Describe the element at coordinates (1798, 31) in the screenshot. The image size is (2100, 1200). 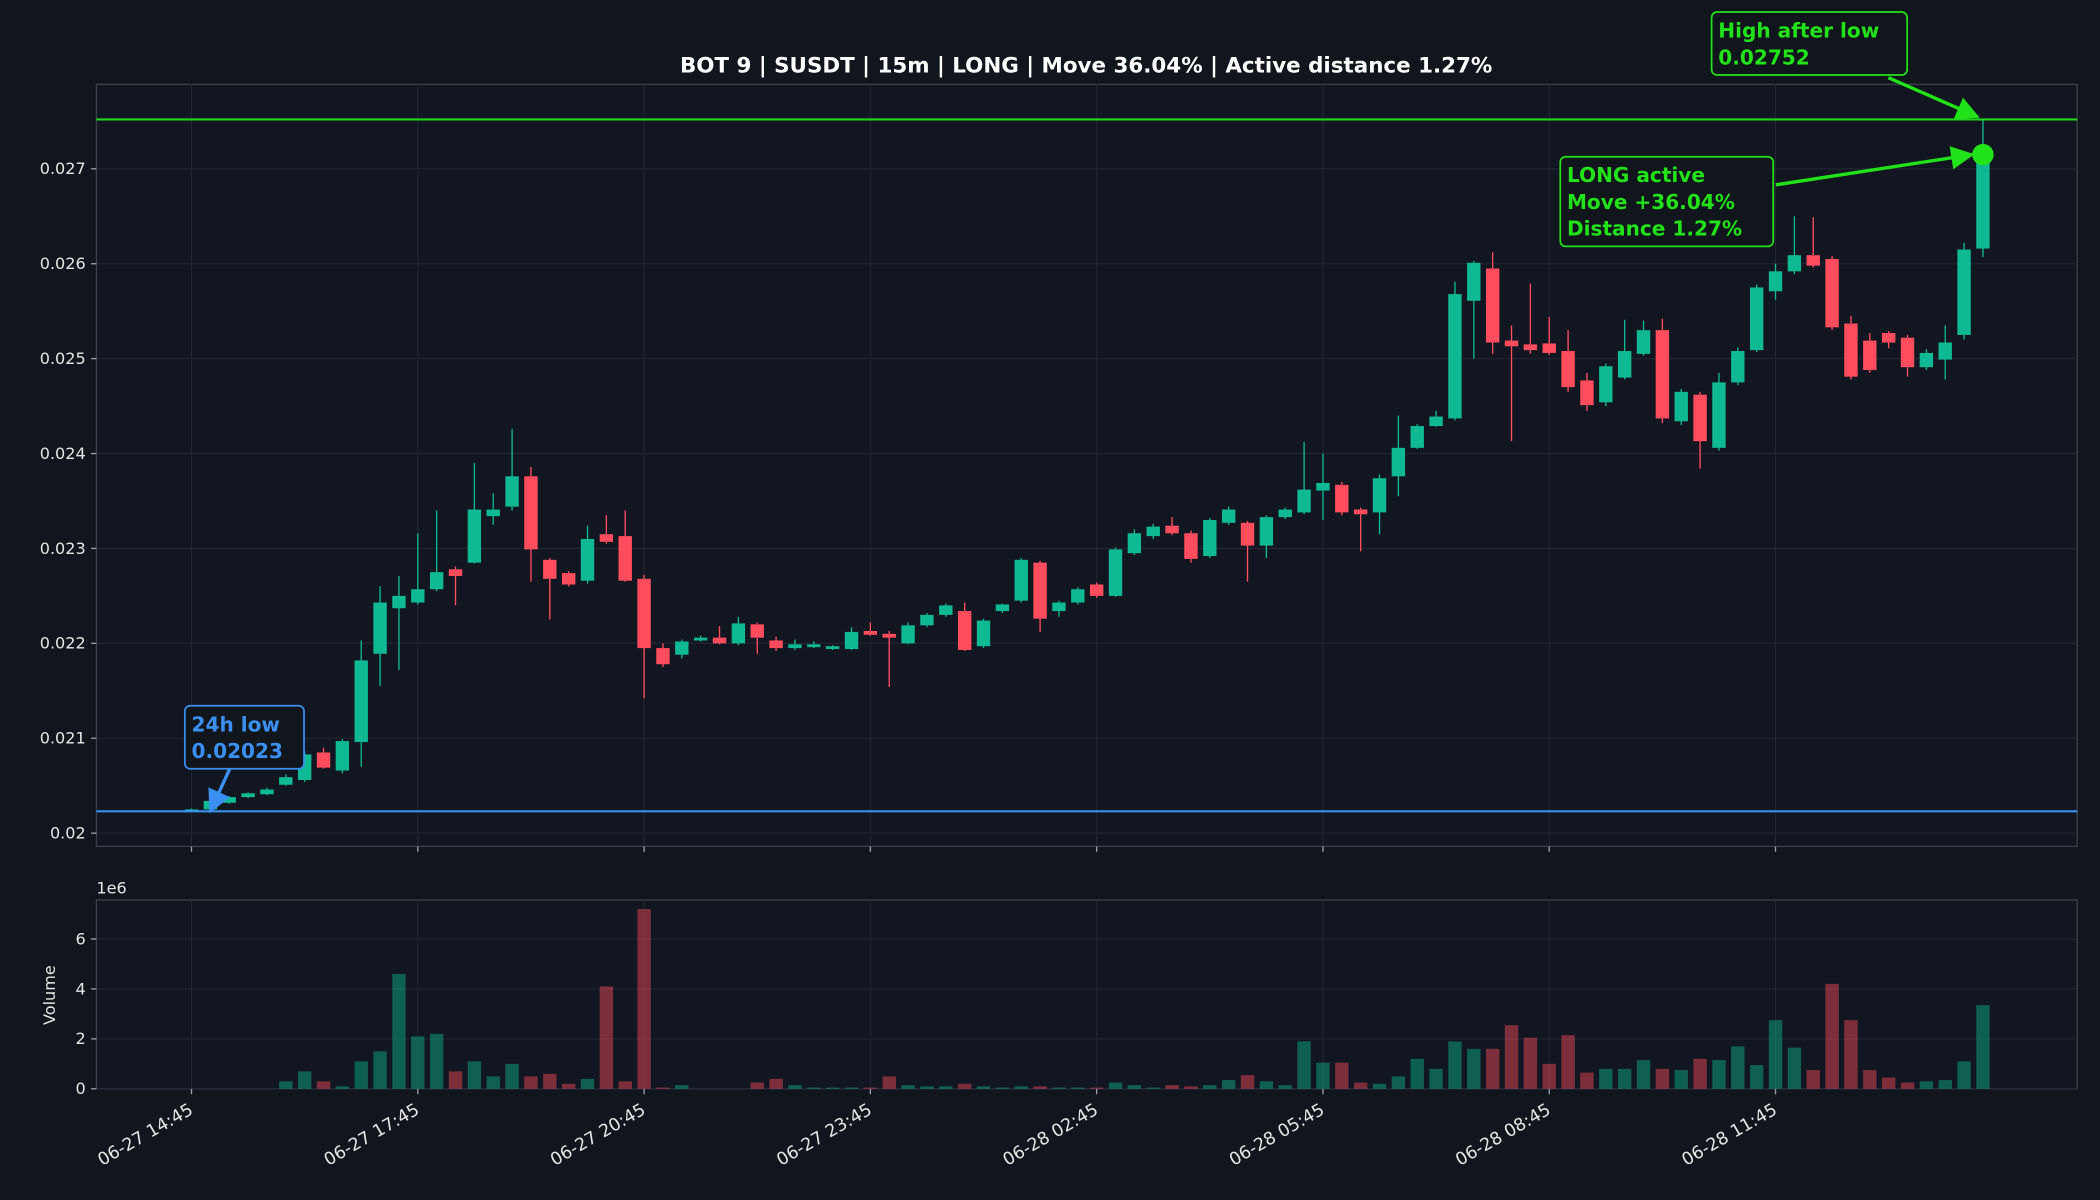
I see `annotation-text: High after low` at that location.